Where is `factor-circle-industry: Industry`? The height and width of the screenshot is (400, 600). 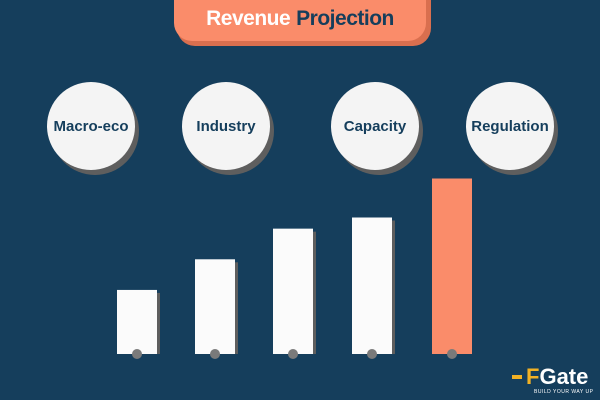 factor-circle-industry: Industry is located at coordinates (226, 126).